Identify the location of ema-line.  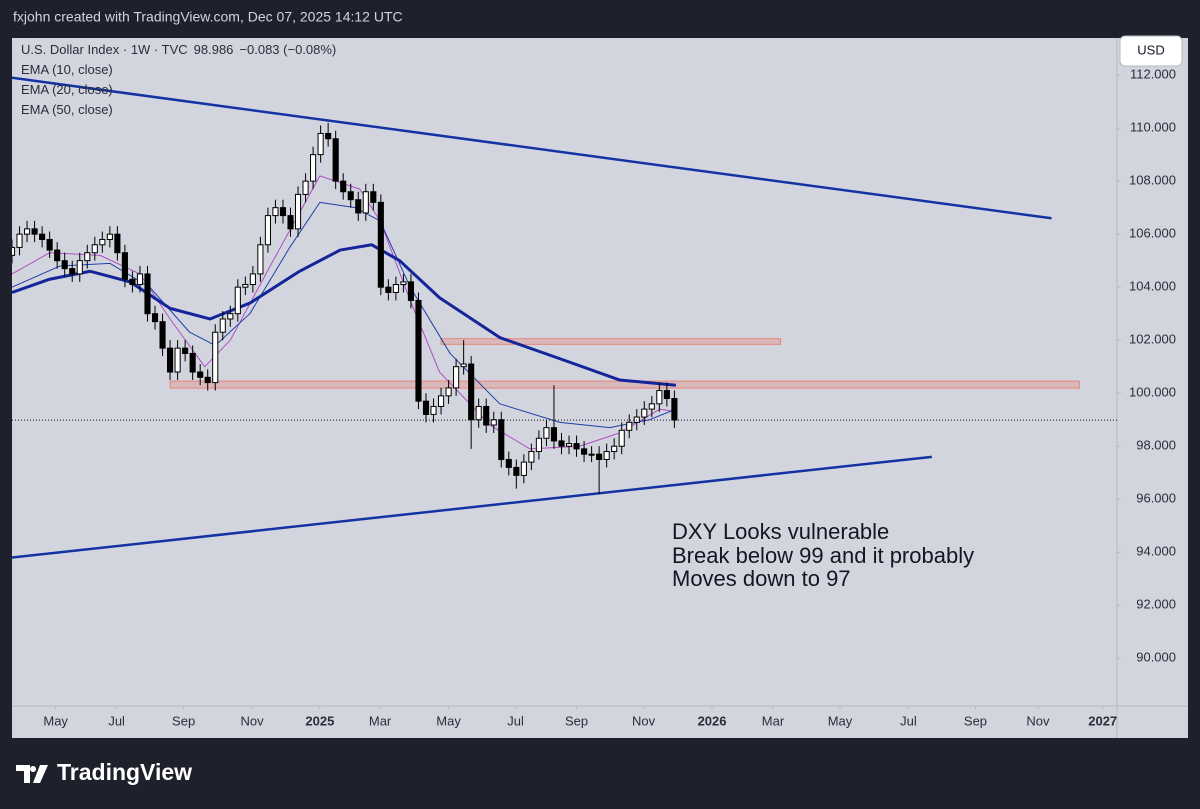
(344, 315).